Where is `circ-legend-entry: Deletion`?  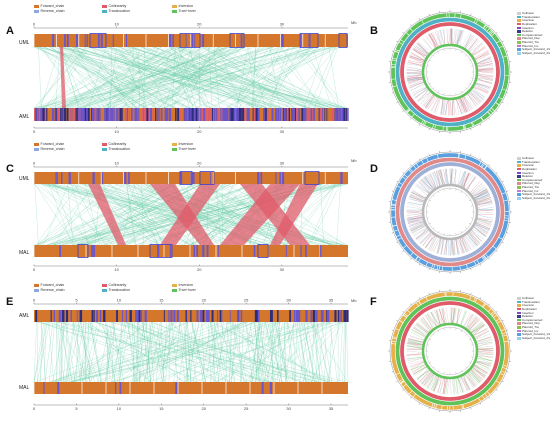 circ-legend-entry: Deletion is located at coordinates (533, 316).